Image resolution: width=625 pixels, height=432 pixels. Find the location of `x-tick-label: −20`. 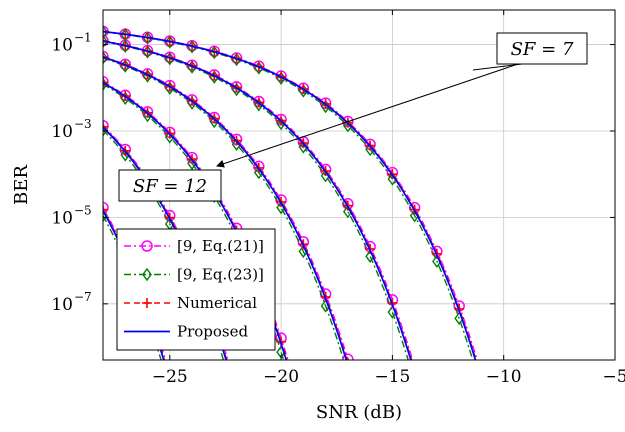

x-tick-label: −20 is located at coordinates (281, 377).